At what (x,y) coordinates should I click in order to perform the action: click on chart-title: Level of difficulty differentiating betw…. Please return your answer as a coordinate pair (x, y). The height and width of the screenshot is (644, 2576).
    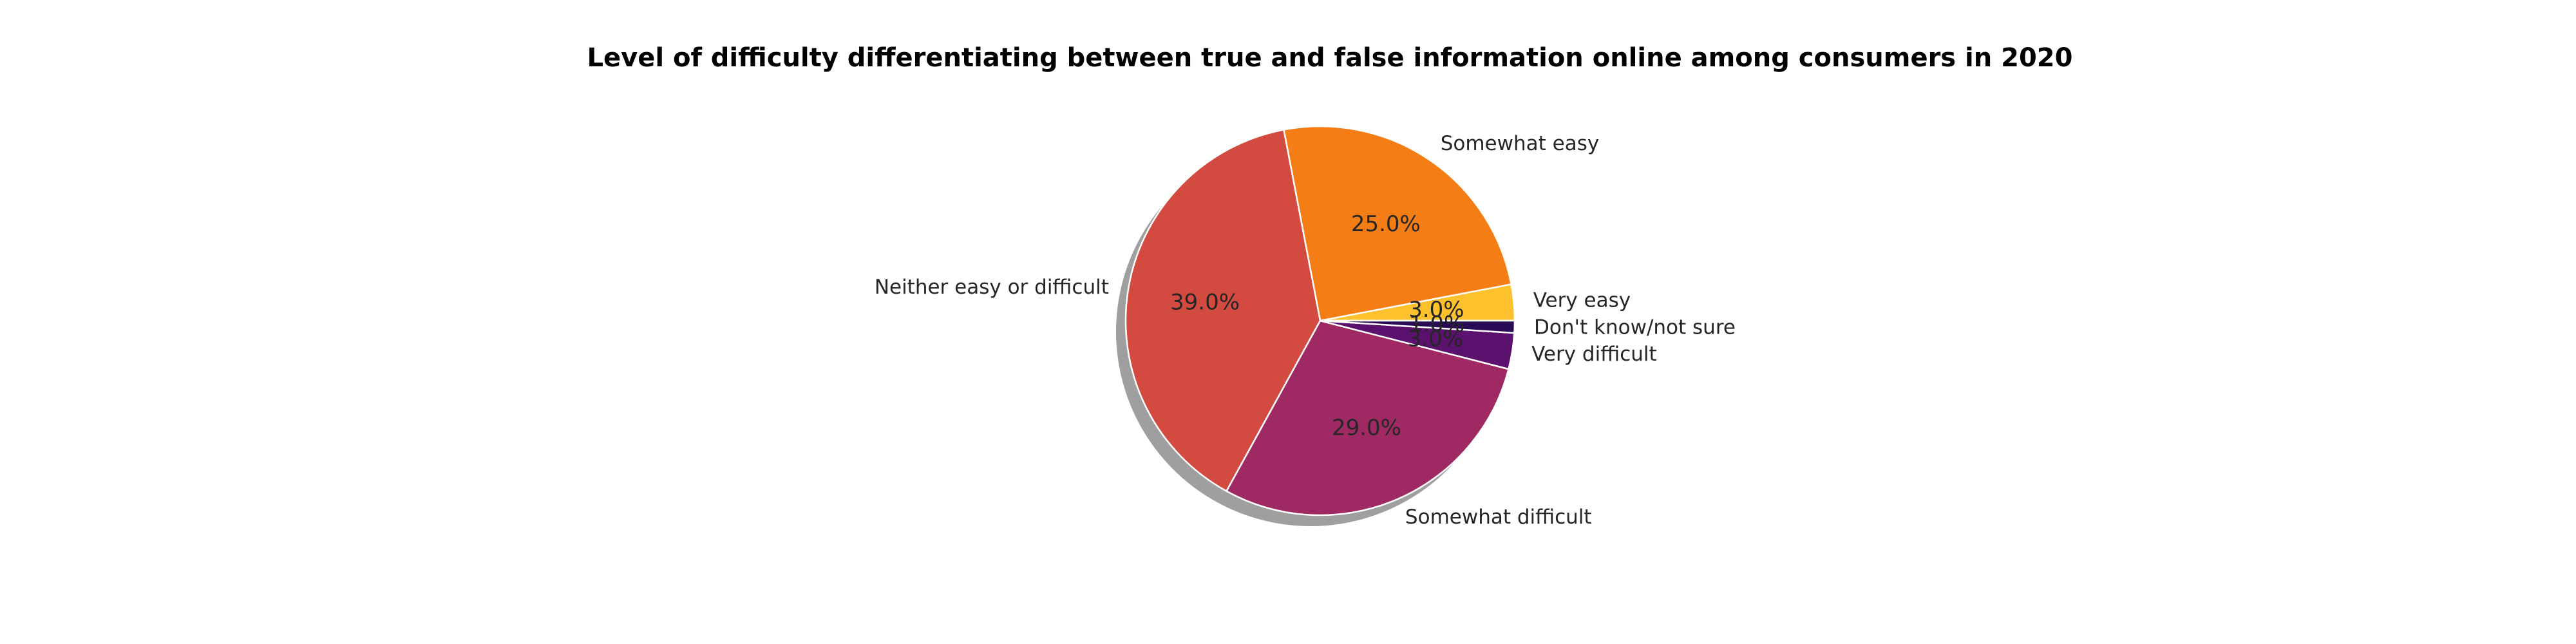
    Looking at the image, I should click on (1330, 58).